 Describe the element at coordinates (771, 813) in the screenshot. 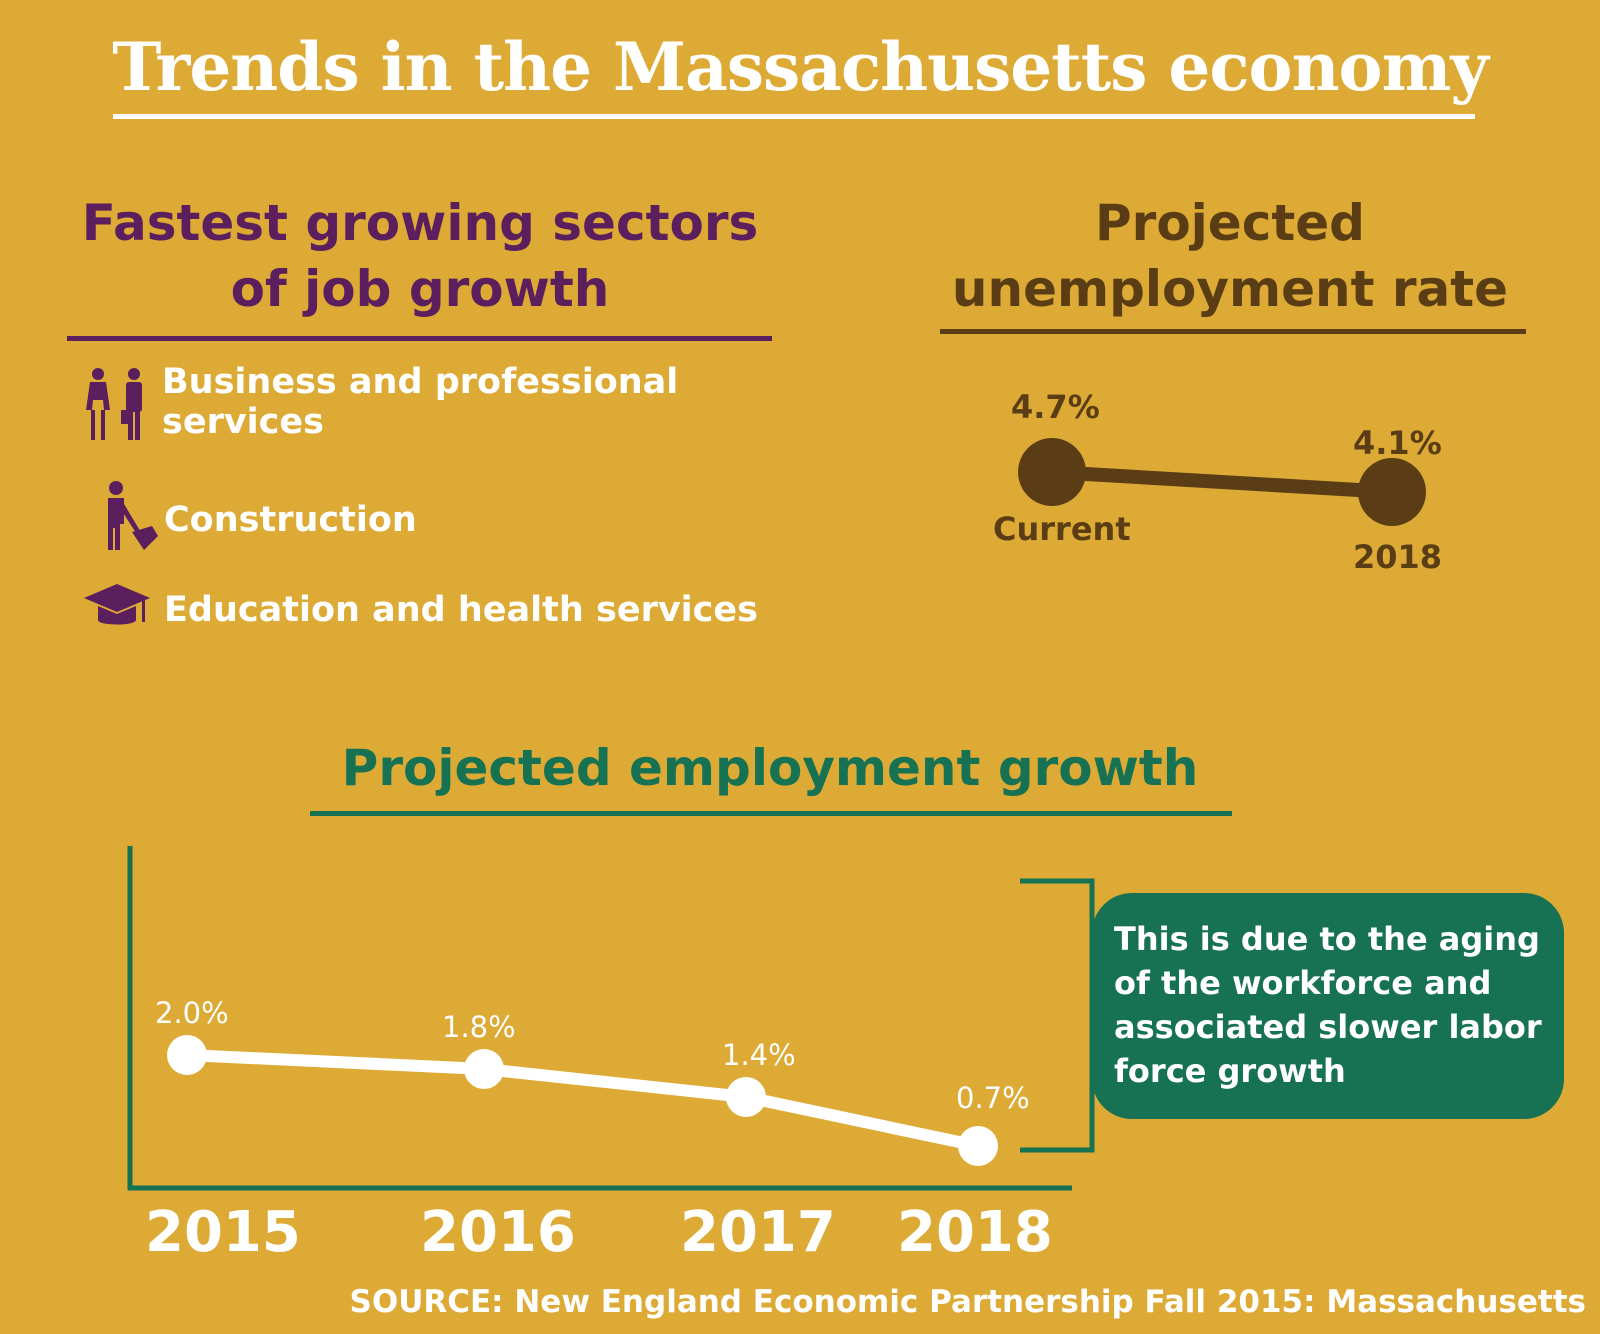

I see `employment-underline` at that location.